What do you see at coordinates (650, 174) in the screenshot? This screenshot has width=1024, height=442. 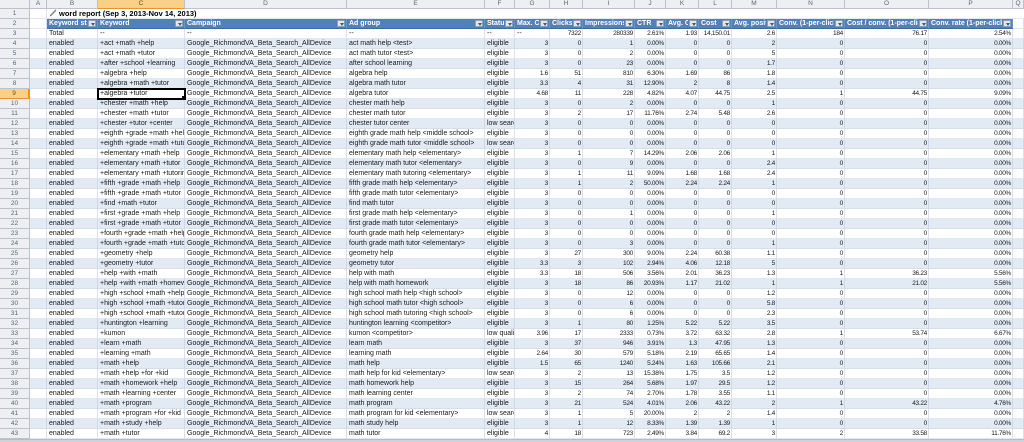 I see `cell-ctr: 9.09%` at bounding box center [650, 174].